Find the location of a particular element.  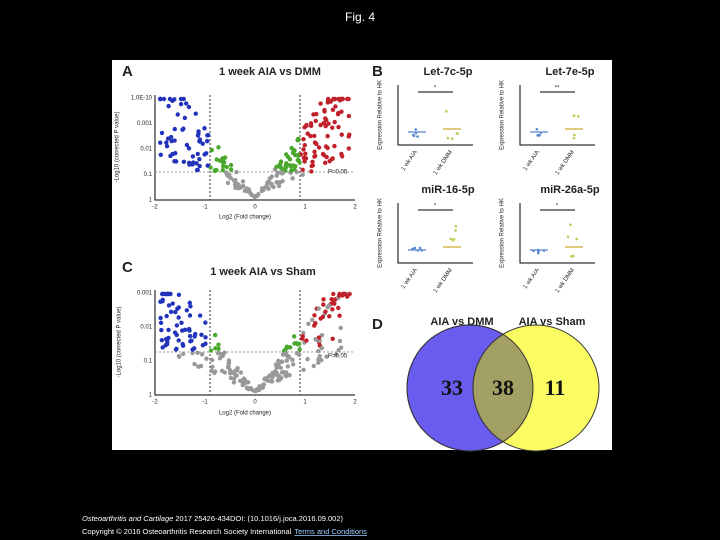

plot-title: Let-7c-5p is located at coordinates (448, 72).